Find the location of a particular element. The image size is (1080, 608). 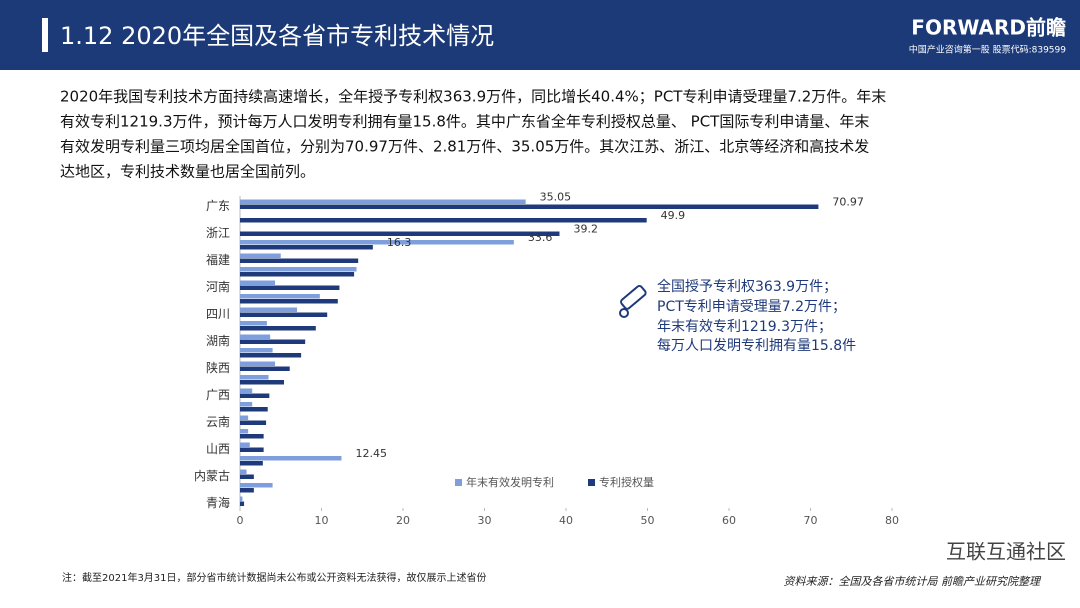

y-tick-label: 福建 is located at coordinates (218, 259).